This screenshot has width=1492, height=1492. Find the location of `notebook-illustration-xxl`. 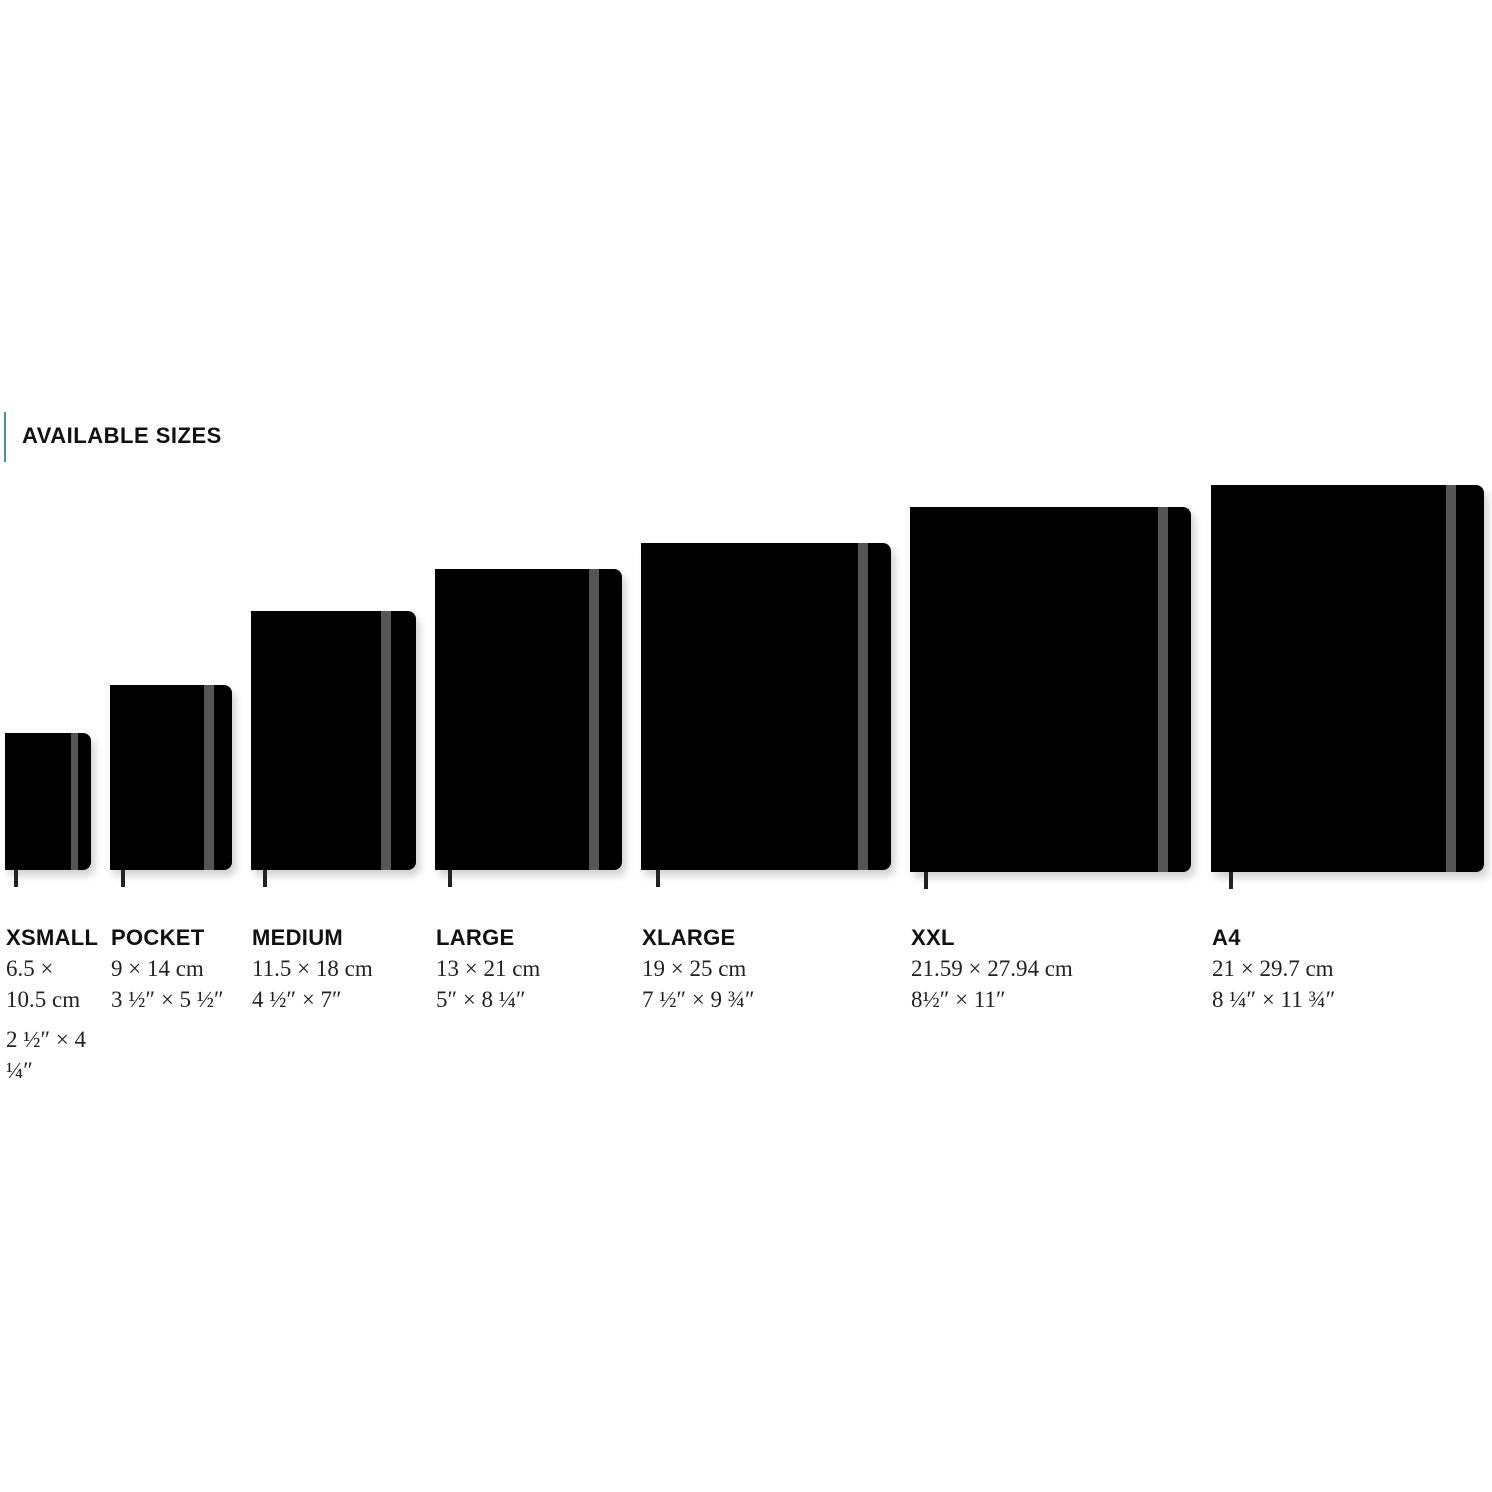

notebook-illustration-xxl is located at coordinates (1050, 689).